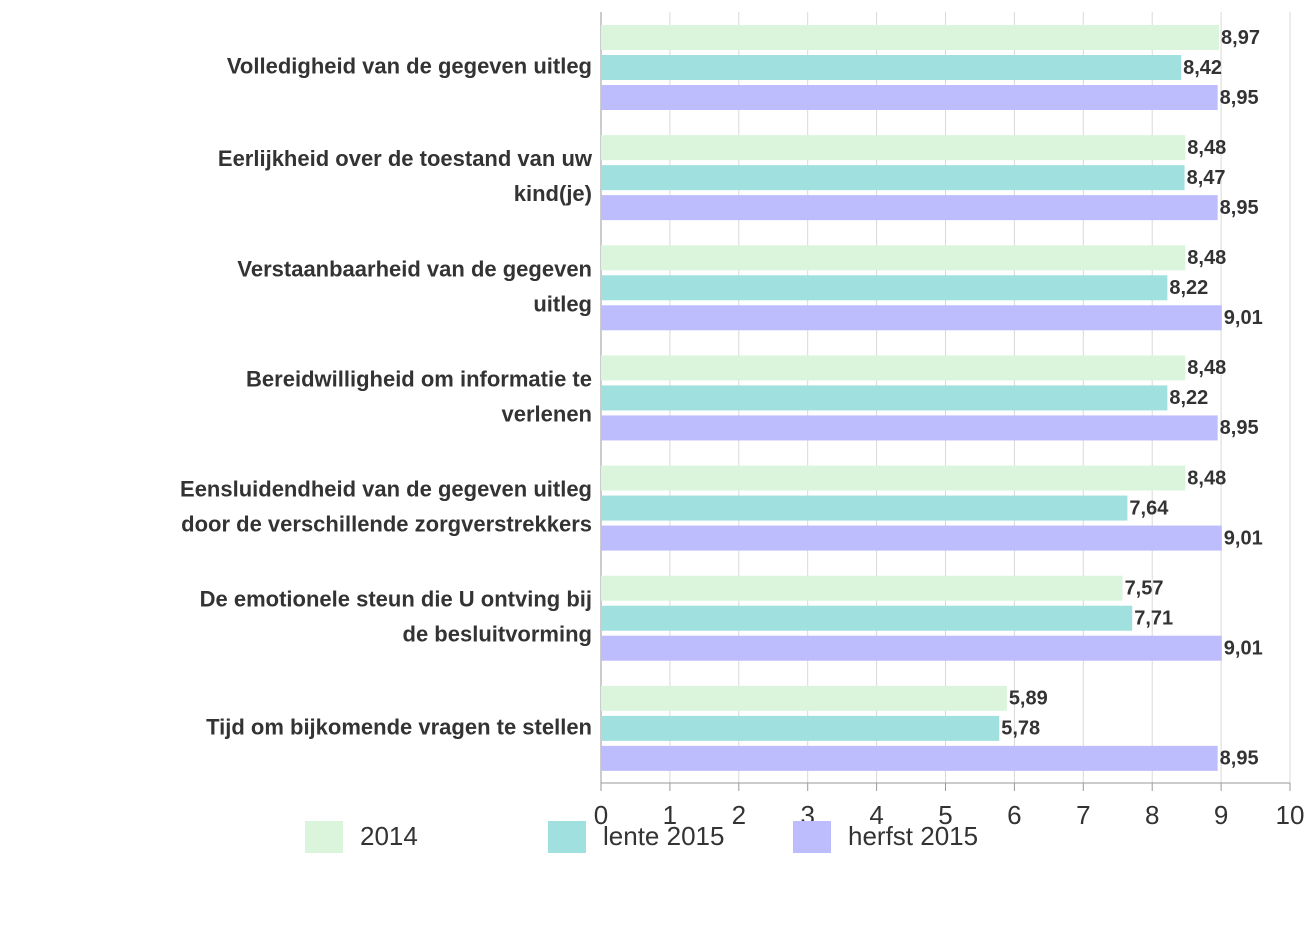  What do you see at coordinates (739, 815) in the screenshot?
I see `x-tick-label: 2` at bounding box center [739, 815].